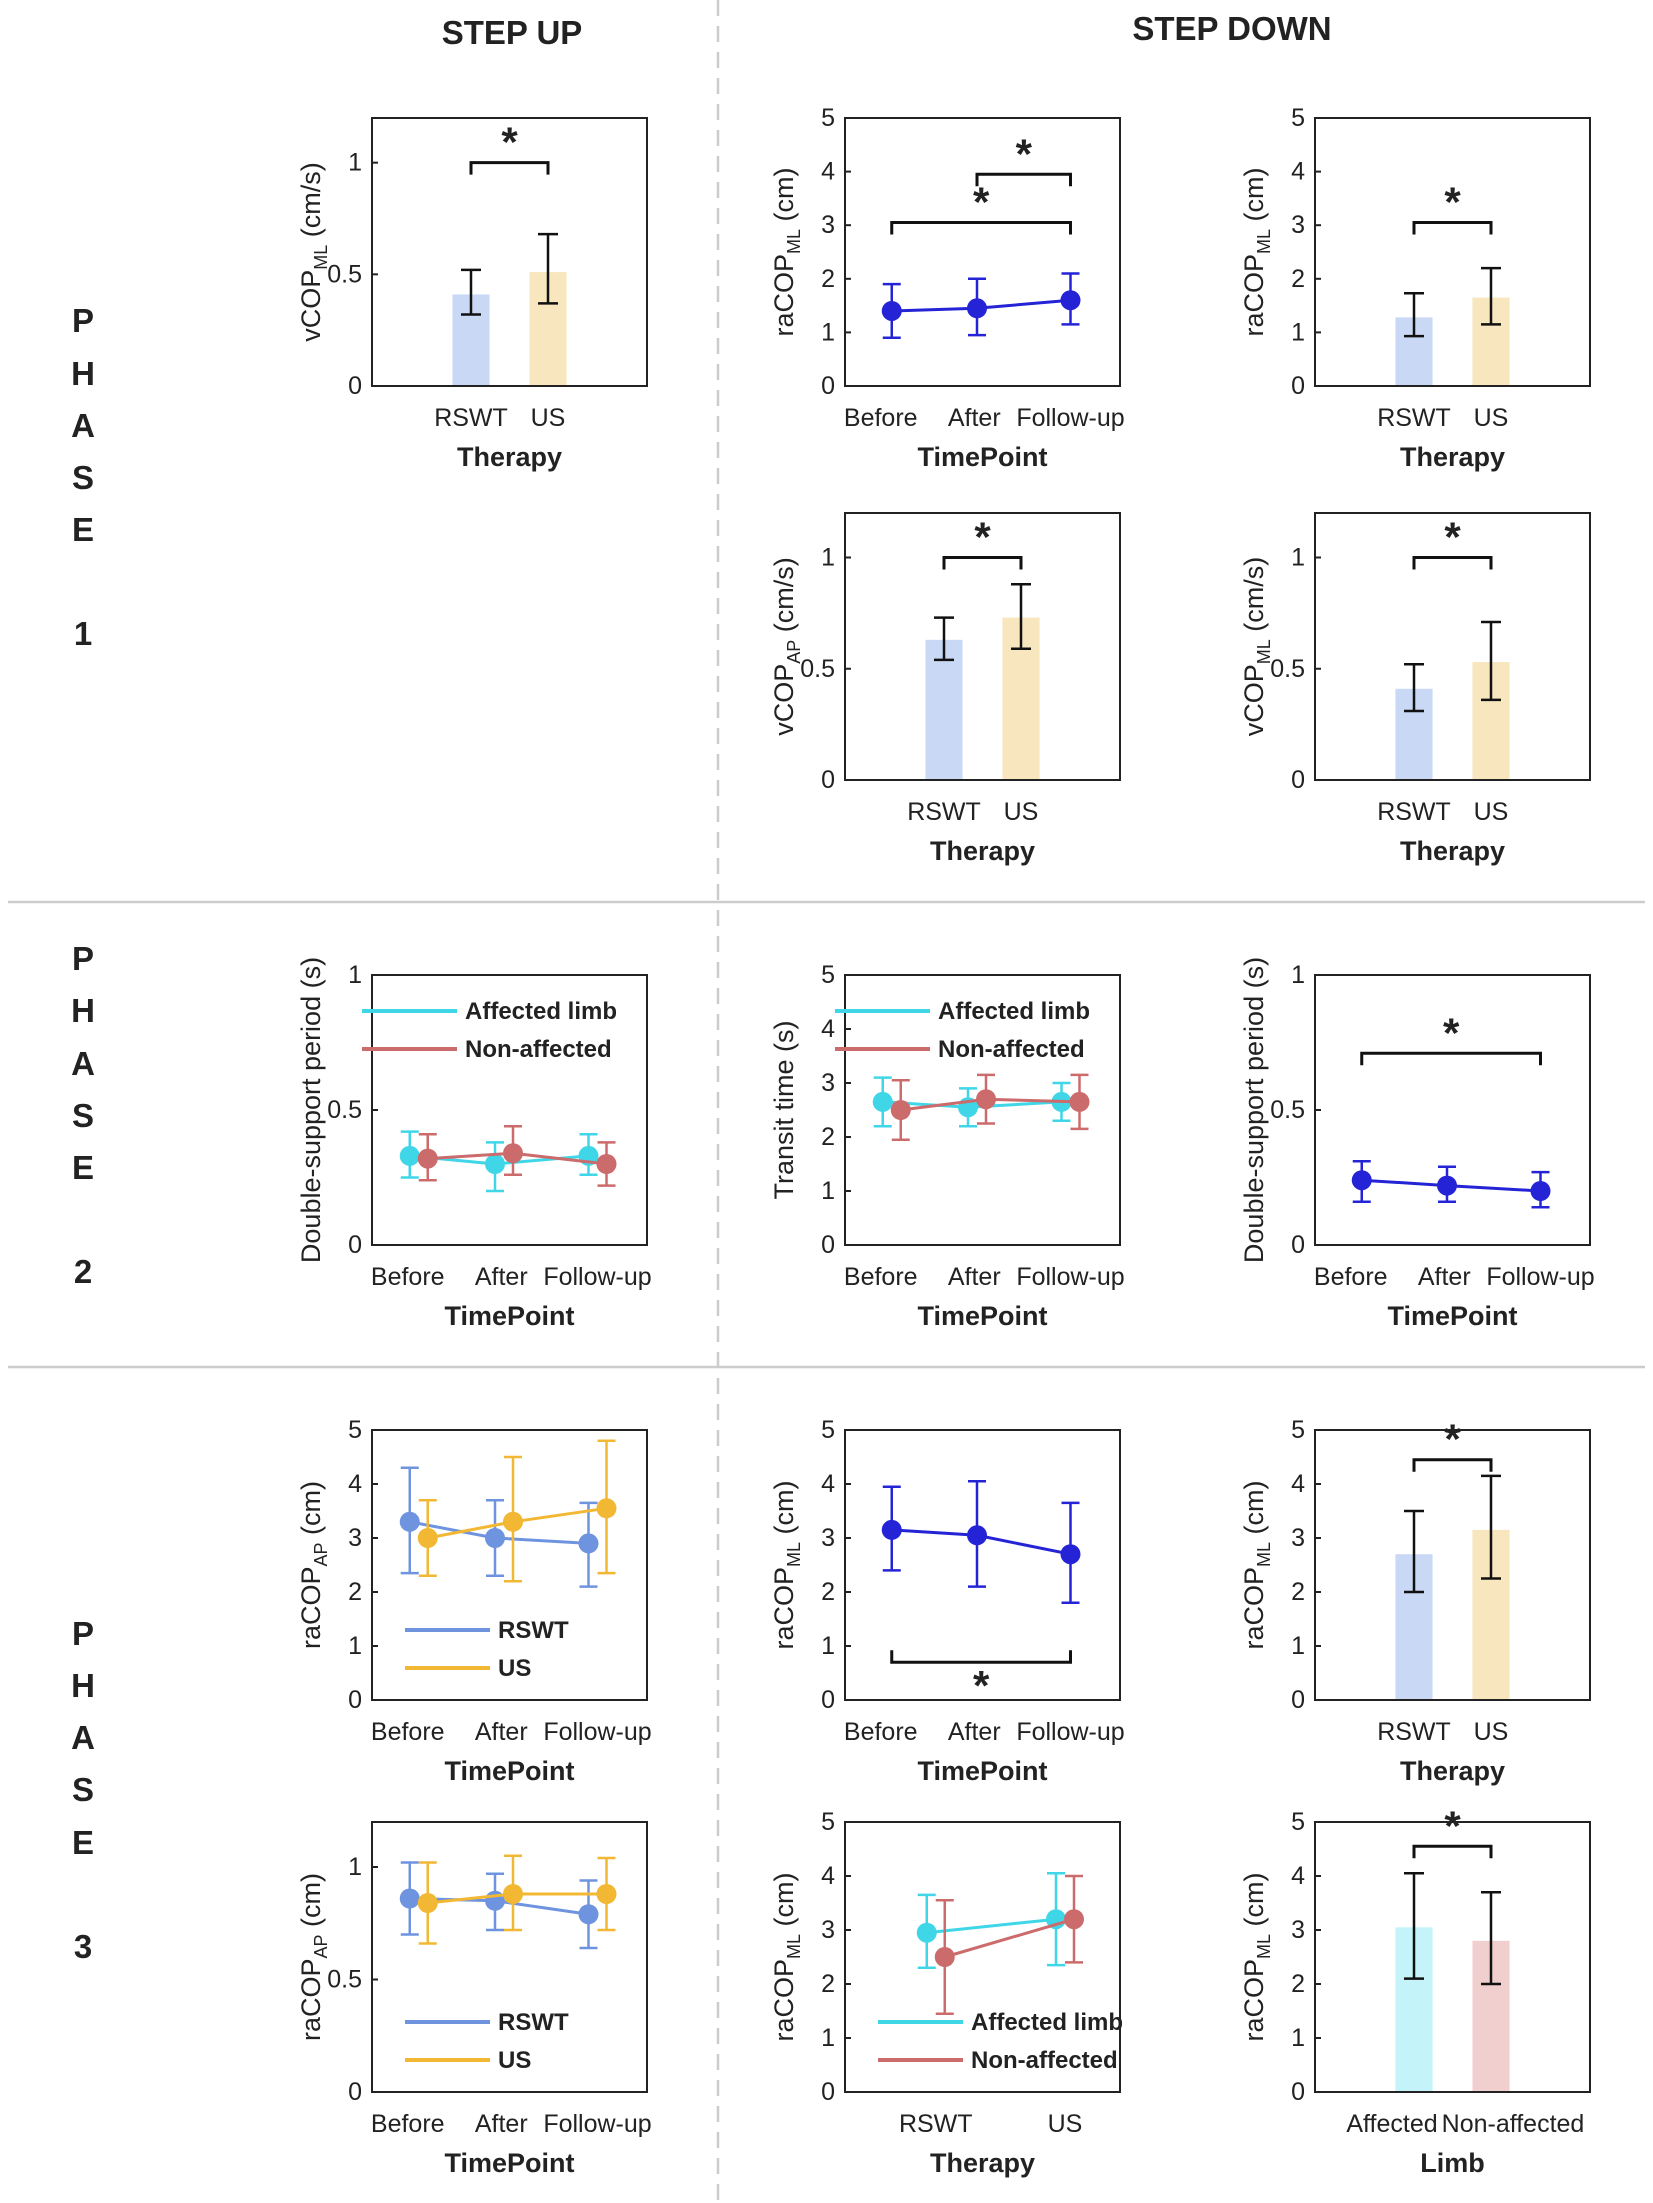  I want to click on x-axis-label: Therapy, so click(509, 457).